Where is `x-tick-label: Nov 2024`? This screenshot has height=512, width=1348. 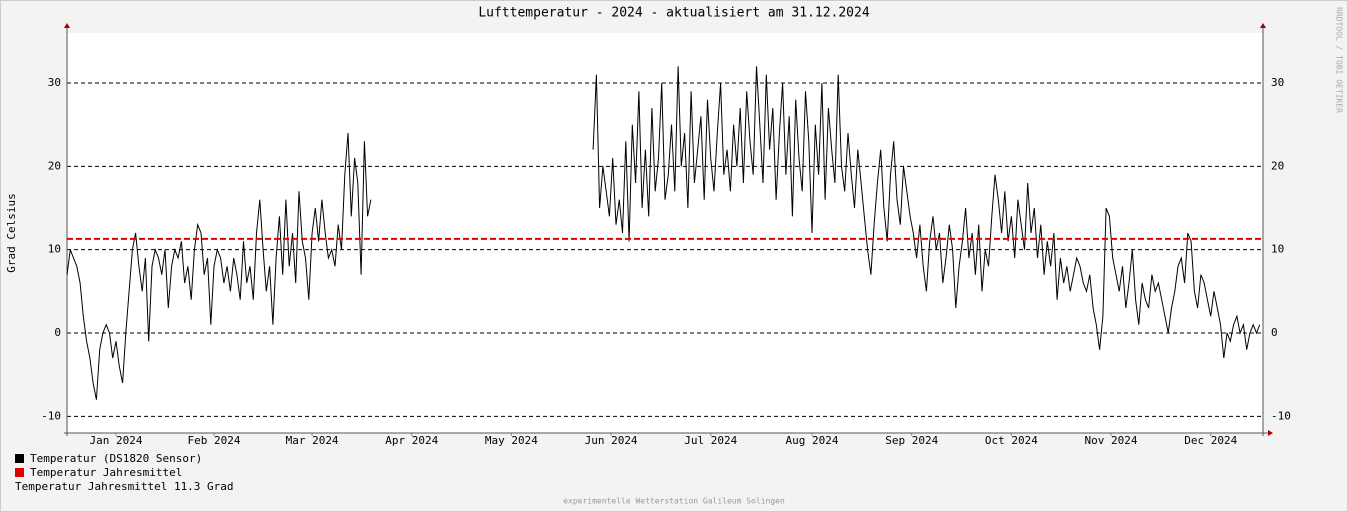 x-tick-label: Nov 2024 is located at coordinates (1111, 440).